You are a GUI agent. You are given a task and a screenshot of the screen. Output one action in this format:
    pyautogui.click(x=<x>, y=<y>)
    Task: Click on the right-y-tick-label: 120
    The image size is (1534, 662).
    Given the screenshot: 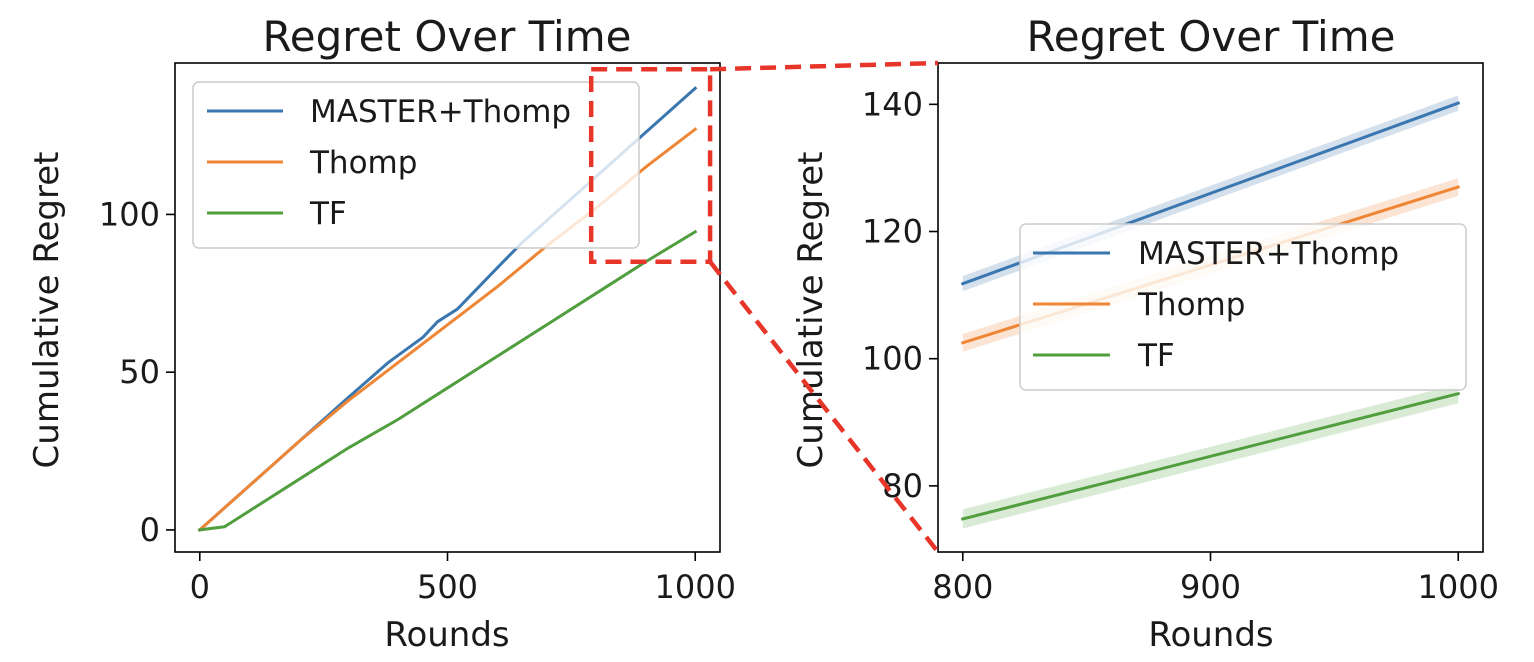 What is the action you would take?
    pyautogui.click(x=892, y=232)
    